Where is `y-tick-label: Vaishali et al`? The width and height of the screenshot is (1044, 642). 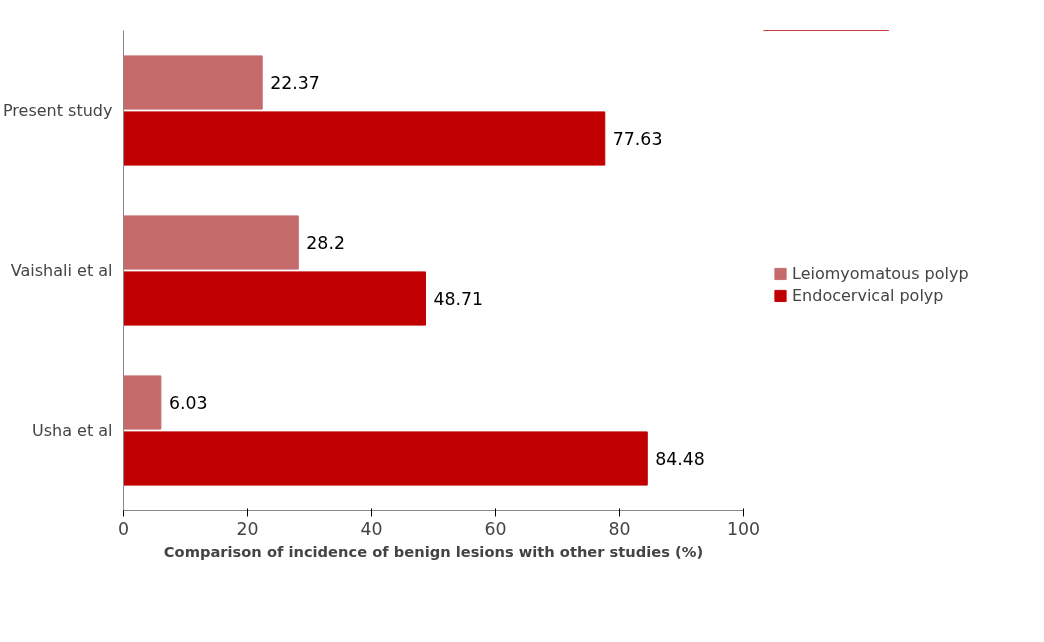 y-tick-label: Vaishali et al is located at coordinates (61, 270).